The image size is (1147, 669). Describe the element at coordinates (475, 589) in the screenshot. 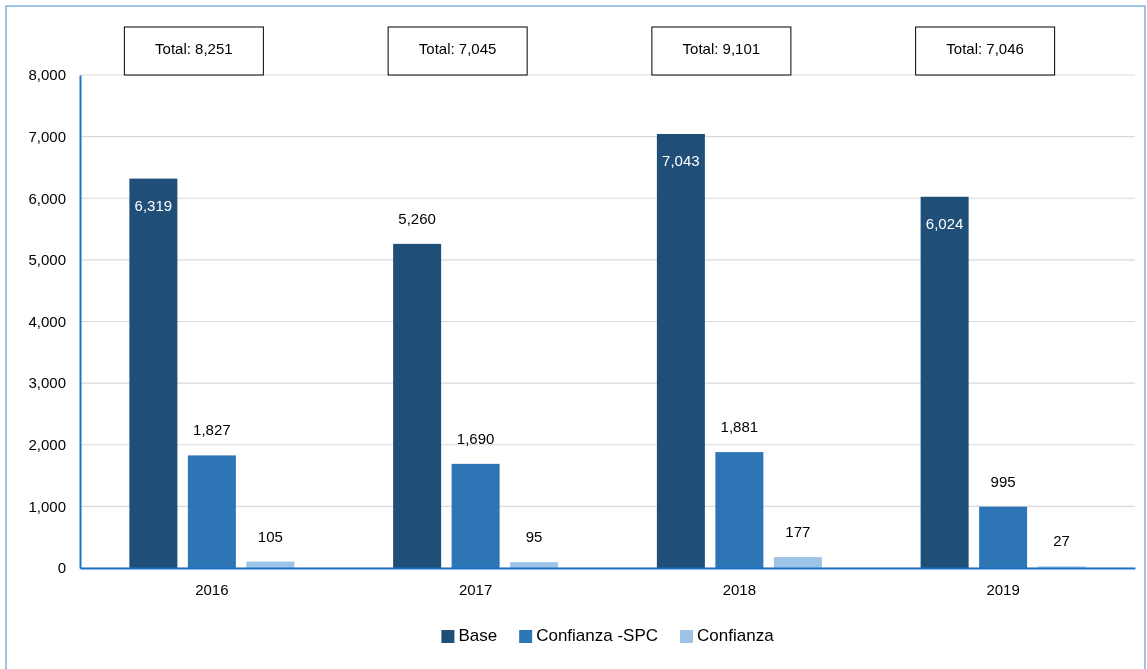

I see `x-tick-label: 2017` at that location.